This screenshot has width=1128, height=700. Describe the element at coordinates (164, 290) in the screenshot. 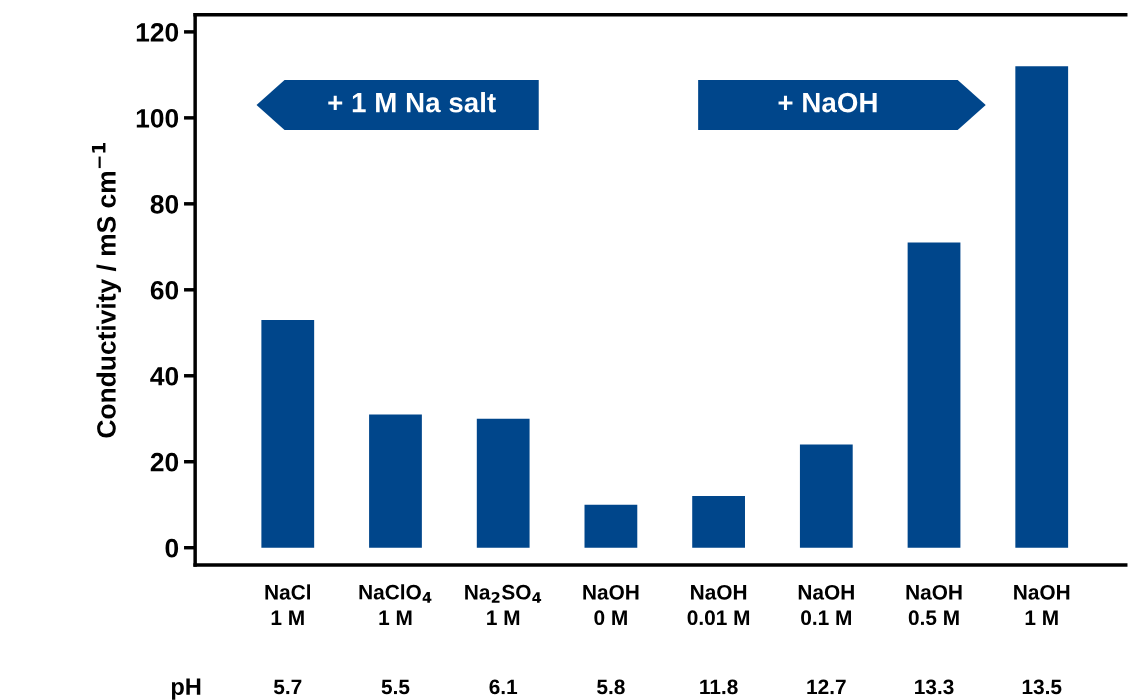

I see `y-tick-label: 60` at that location.